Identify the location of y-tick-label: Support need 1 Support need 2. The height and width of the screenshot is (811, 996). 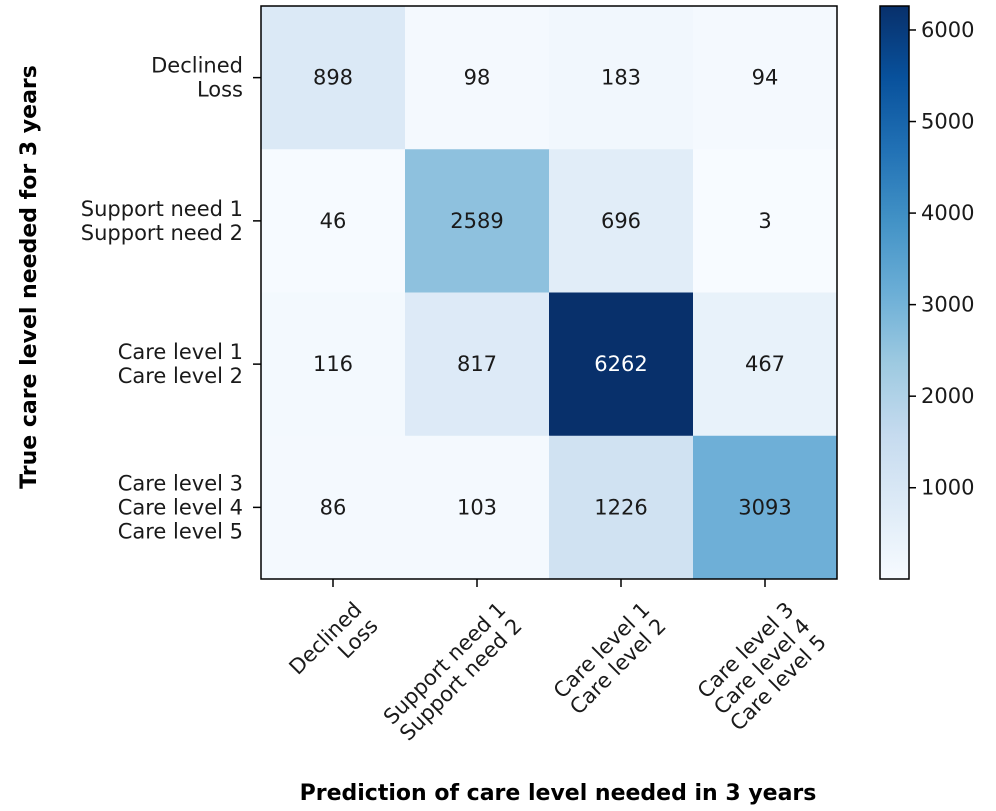
(162, 221).